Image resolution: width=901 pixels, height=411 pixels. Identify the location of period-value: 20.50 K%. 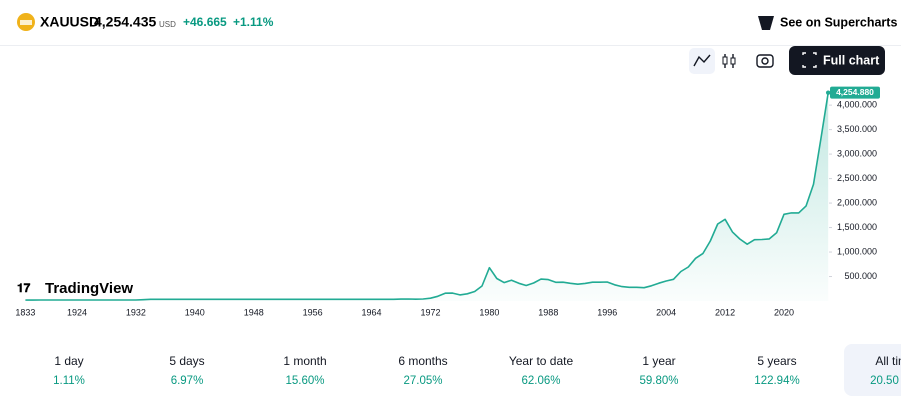
(885, 381).